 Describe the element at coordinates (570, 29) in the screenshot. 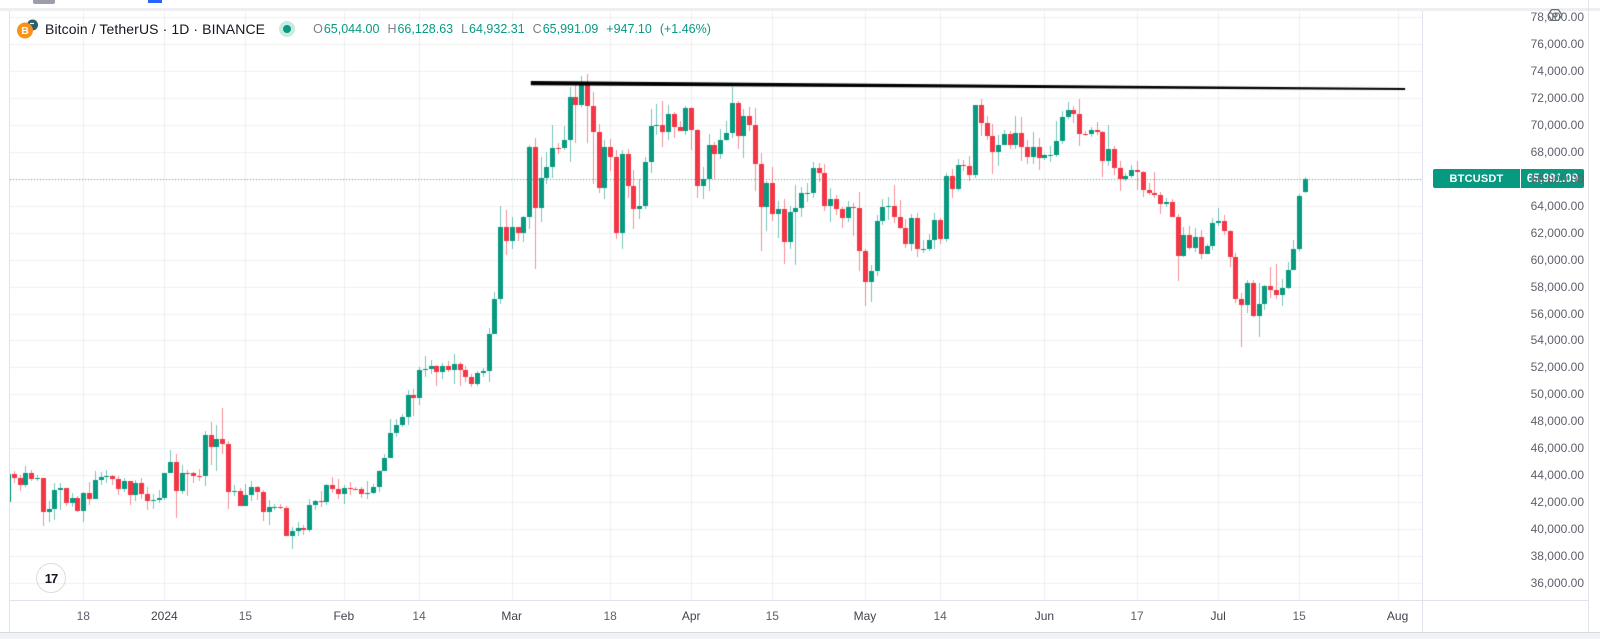

I see `close-value: 65,991.09` at that location.